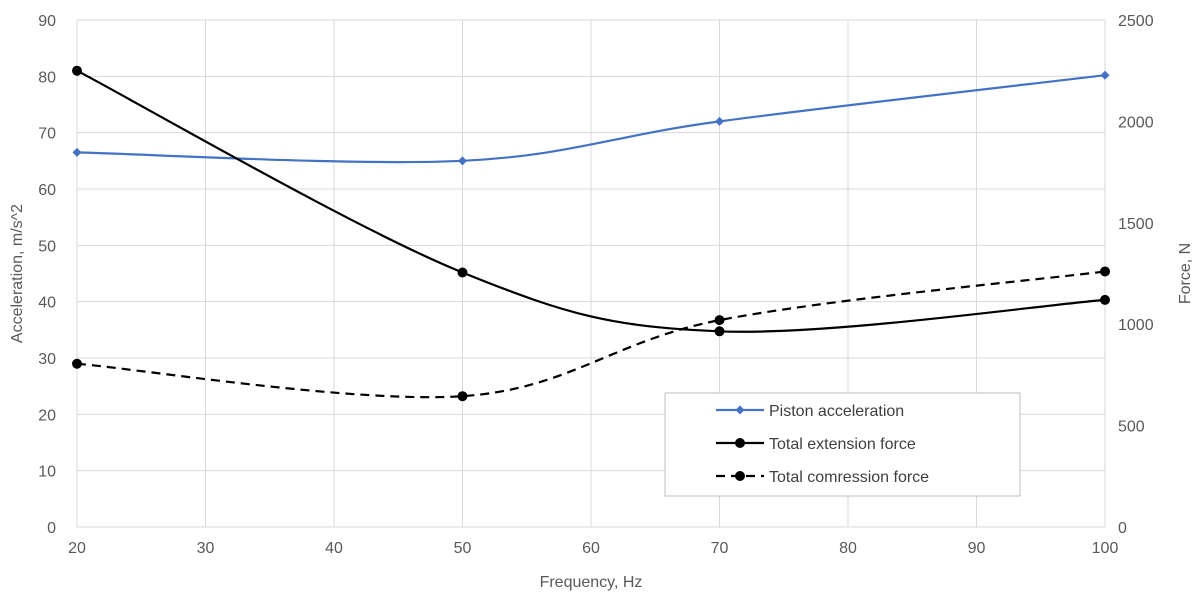  What do you see at coordinates (47, 134) in the screenshot?
I see `y-left-tick-label: 70` at bounding box center [47, 134].